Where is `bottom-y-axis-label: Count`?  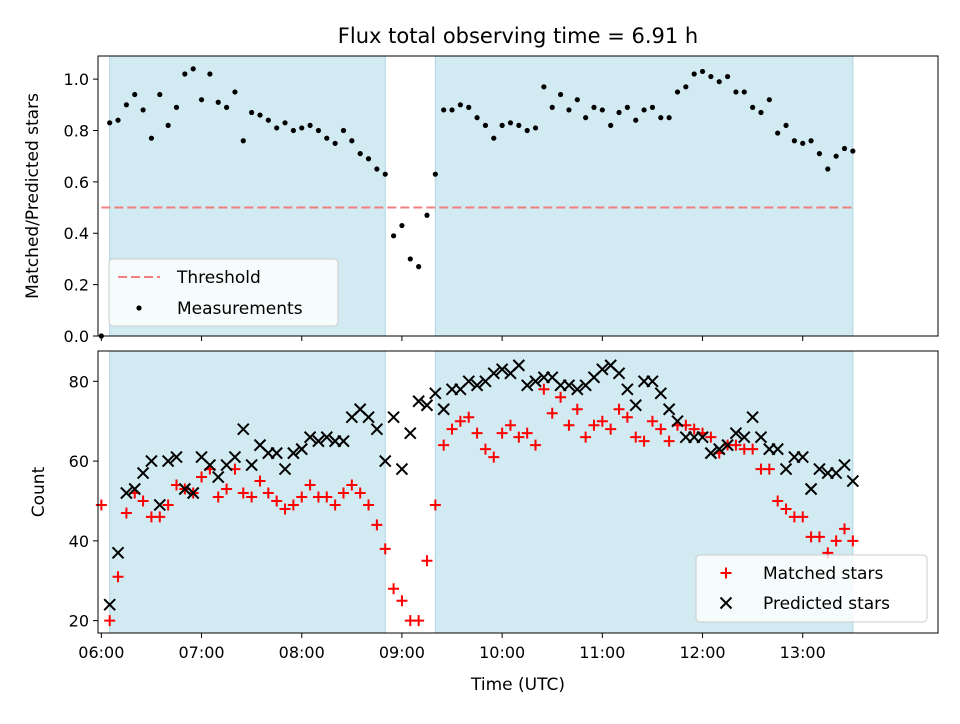 bottom-y-axis-label: Count is located at coordinates (39, 491).